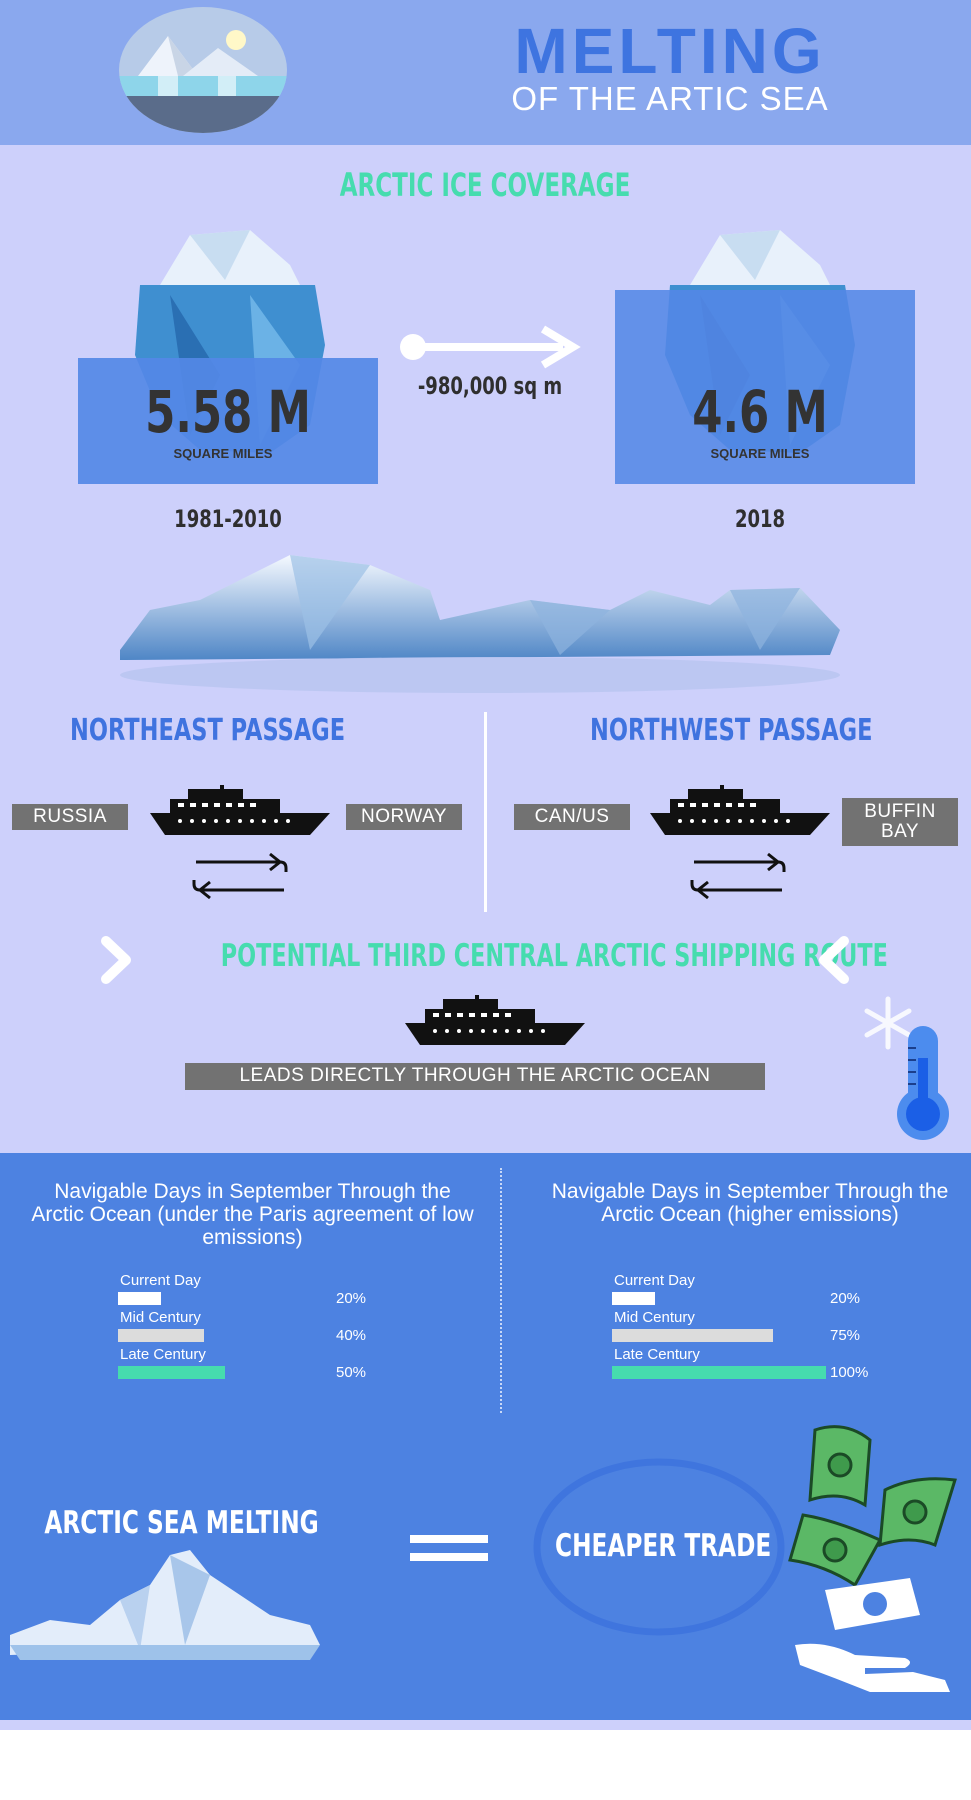 Image resolution: width=971 pixels, height=1800 pixels. I want to click on equals-icon, so click(449, 1548).